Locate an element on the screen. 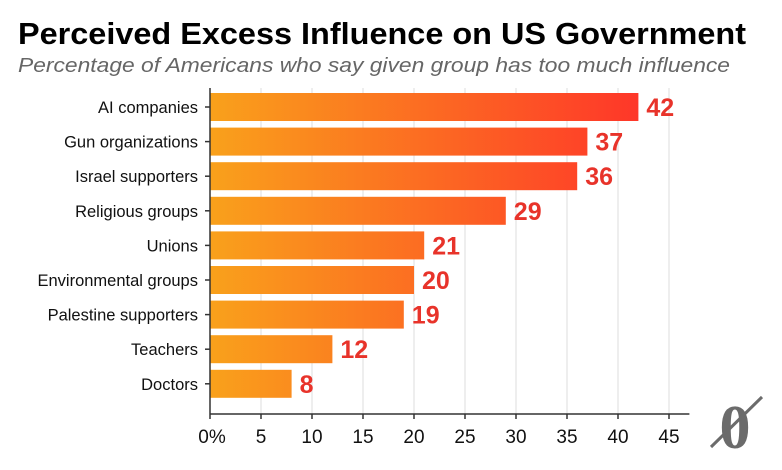 The height and width of the screenshot is (470, 782). logo-slash is located at coordinates (736, 422).